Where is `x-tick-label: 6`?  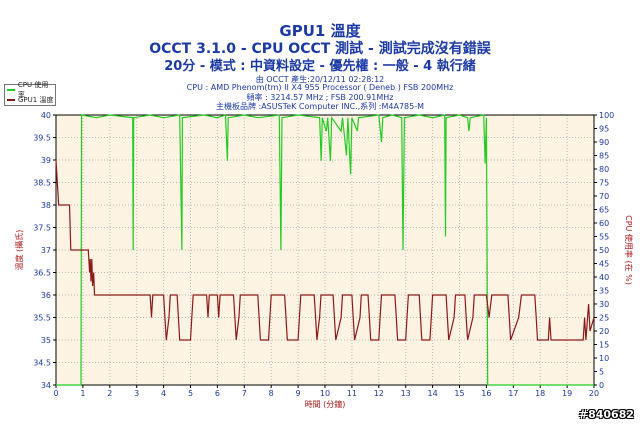 x-tick-label: 6 is located at coordinates (217, 393).